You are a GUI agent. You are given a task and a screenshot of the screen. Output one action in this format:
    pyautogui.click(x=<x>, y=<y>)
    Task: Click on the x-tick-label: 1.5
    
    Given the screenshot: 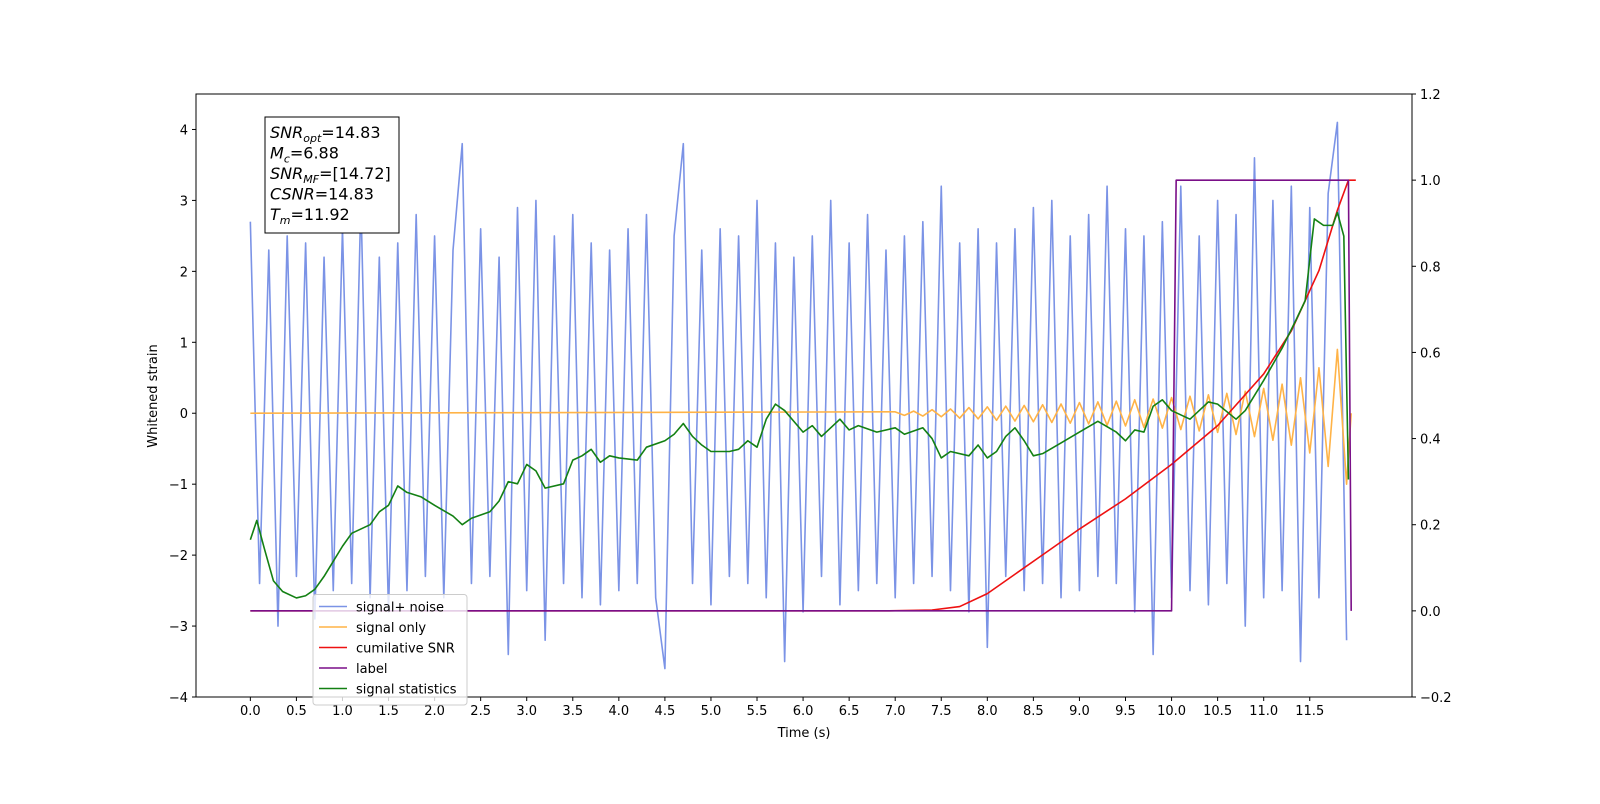 What is the action you would take?
    pyautogui.click(x=388, y=711)
    